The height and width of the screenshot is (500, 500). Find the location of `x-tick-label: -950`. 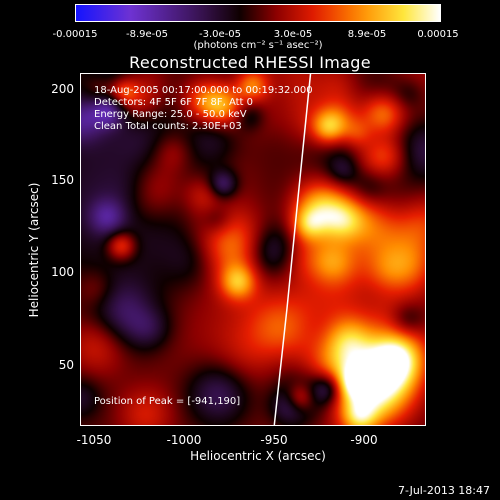

x-tick-label: -950 is located at coordinates (274, 440).